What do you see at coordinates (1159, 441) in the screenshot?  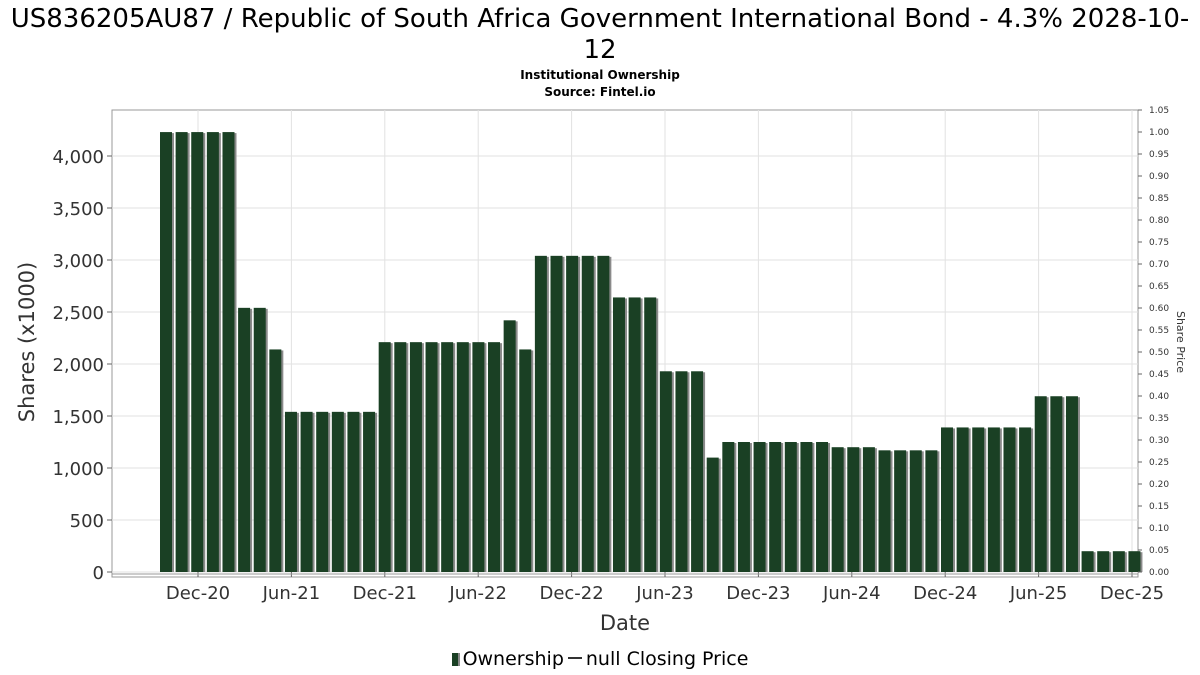 I see `y2-tick-label: 0.30` at bounding box center [1159, 441].